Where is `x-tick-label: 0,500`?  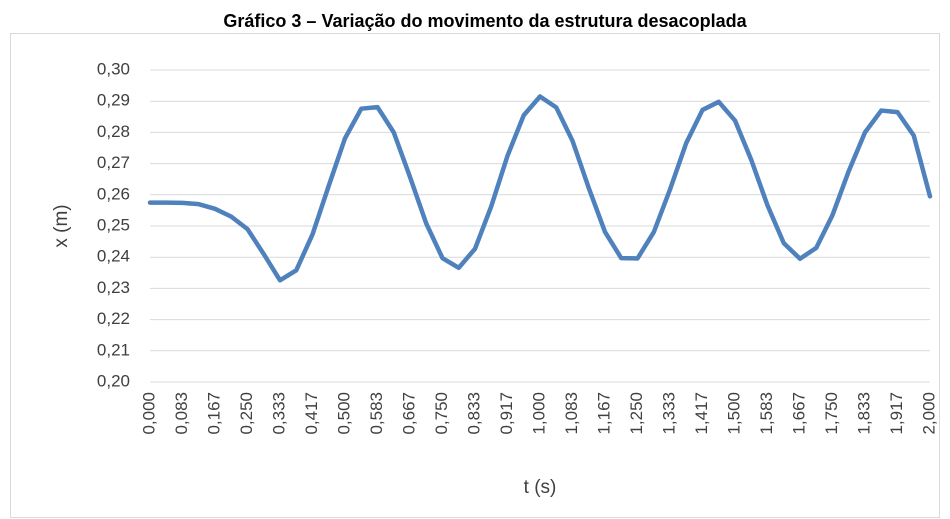 x-tick-label: 0,500 is located at coordinates (343, 413).